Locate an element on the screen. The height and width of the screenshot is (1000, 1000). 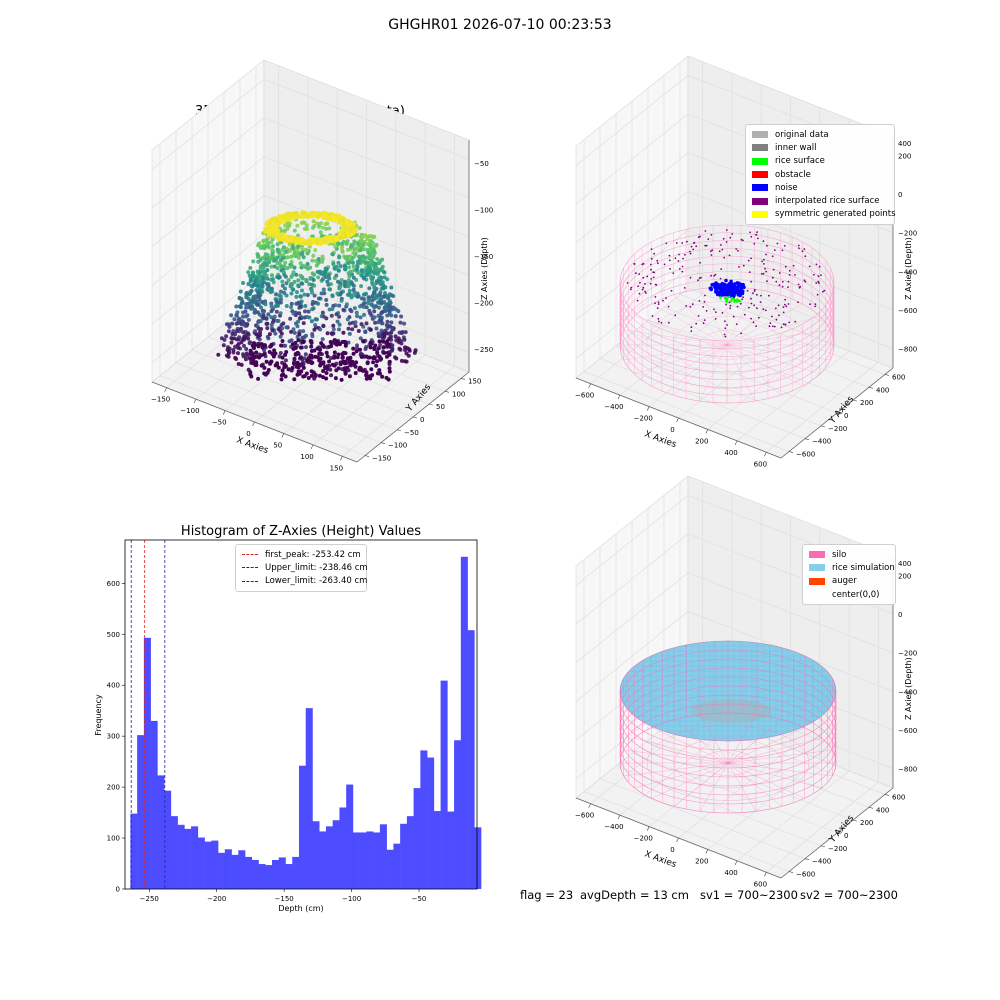
status-sv2: sv2 = 700~2300 is located at coordinates (849, 895).